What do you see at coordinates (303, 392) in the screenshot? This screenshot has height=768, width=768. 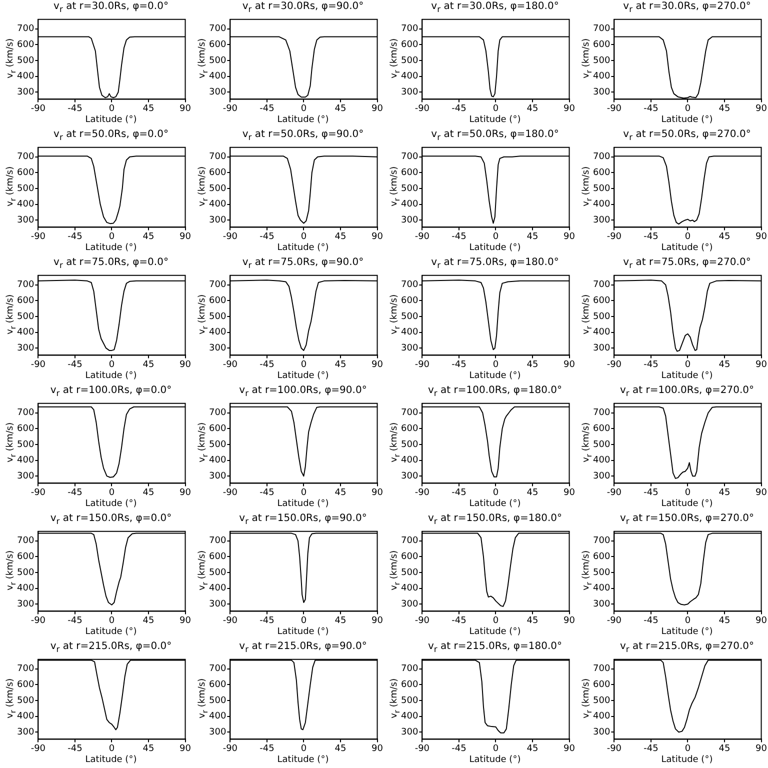 I see `chart-title: v$_{r}$ at r=100.0Rs, φ=90.0°` at bounding box center [303, 392].